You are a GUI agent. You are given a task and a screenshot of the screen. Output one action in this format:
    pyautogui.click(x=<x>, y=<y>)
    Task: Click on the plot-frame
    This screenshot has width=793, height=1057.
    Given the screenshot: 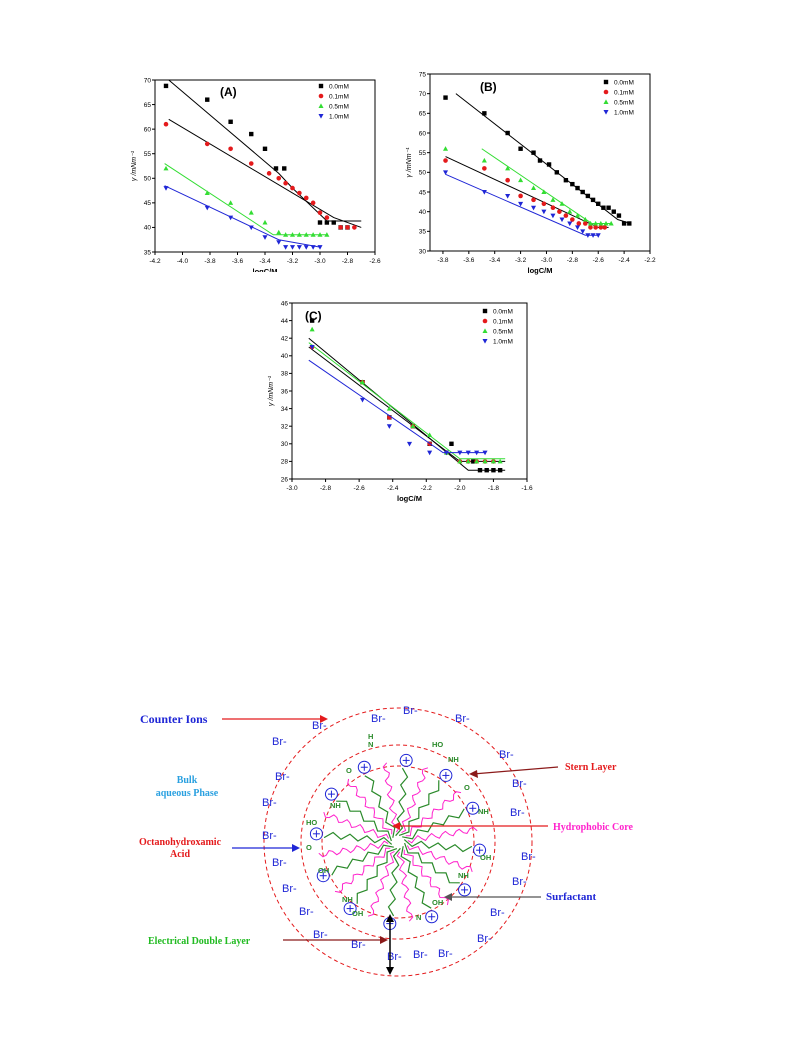 What is the action you would take?
    pyautogui.click(x=540, y=162)
    